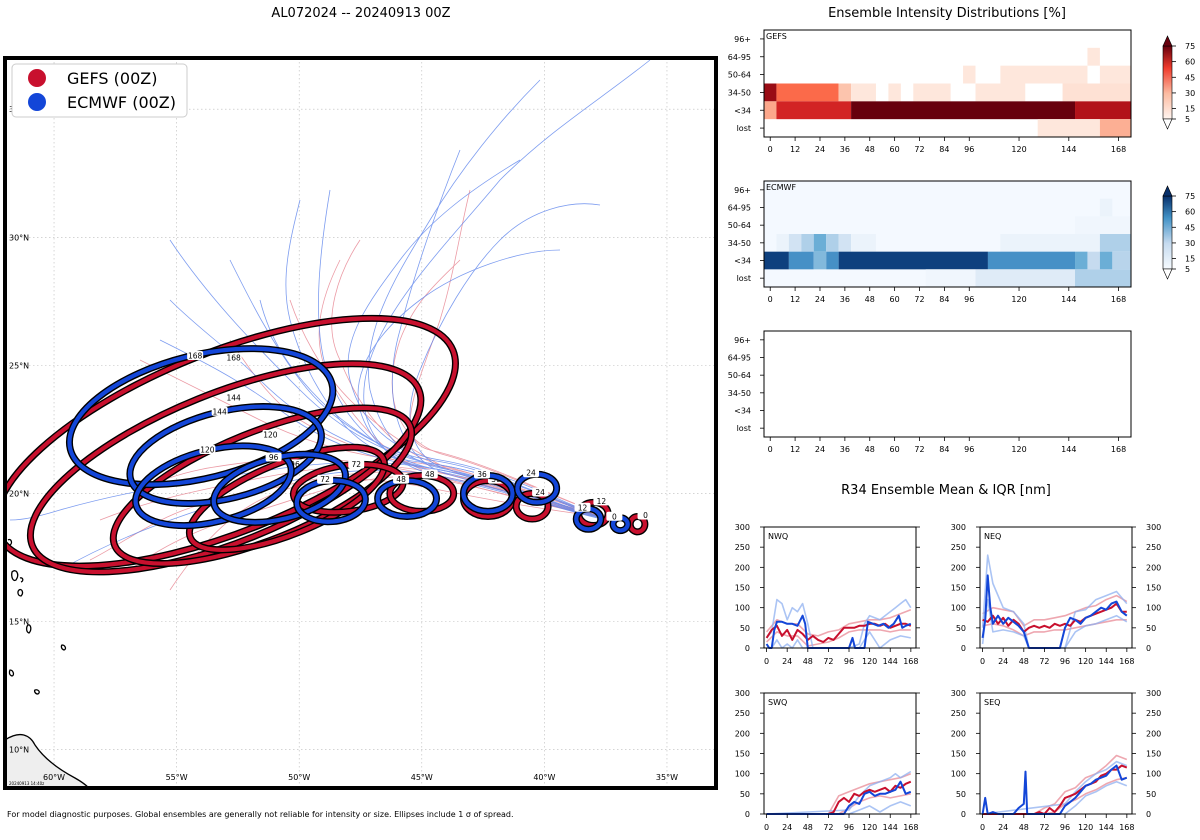 The image size is (1200, 840). I want to click on lat-tick-label: 15°N, so click(19, 622).